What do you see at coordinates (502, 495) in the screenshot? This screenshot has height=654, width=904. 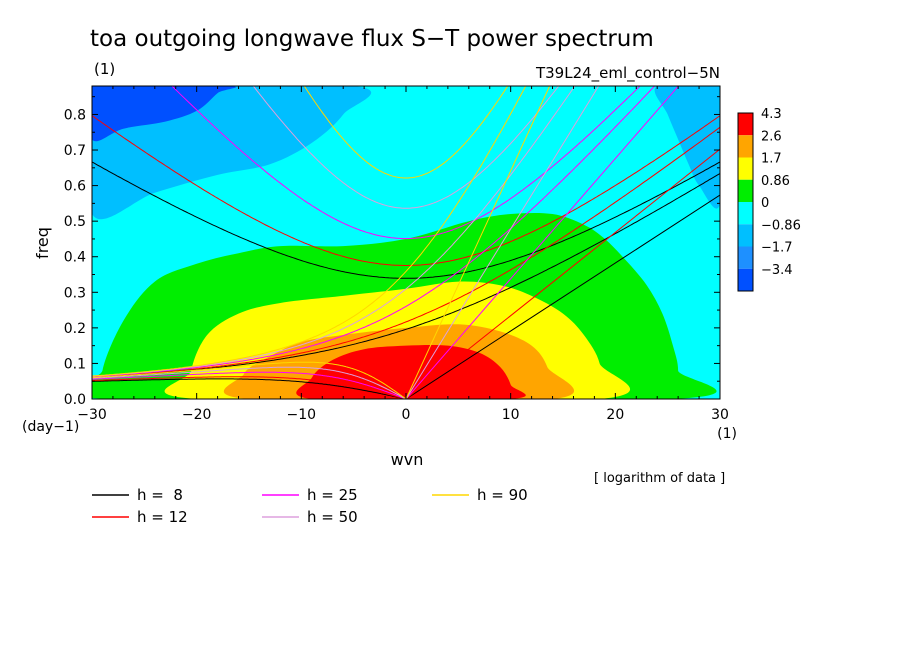 I see `legend-label: h = 90` at bounding box center [502, 495].